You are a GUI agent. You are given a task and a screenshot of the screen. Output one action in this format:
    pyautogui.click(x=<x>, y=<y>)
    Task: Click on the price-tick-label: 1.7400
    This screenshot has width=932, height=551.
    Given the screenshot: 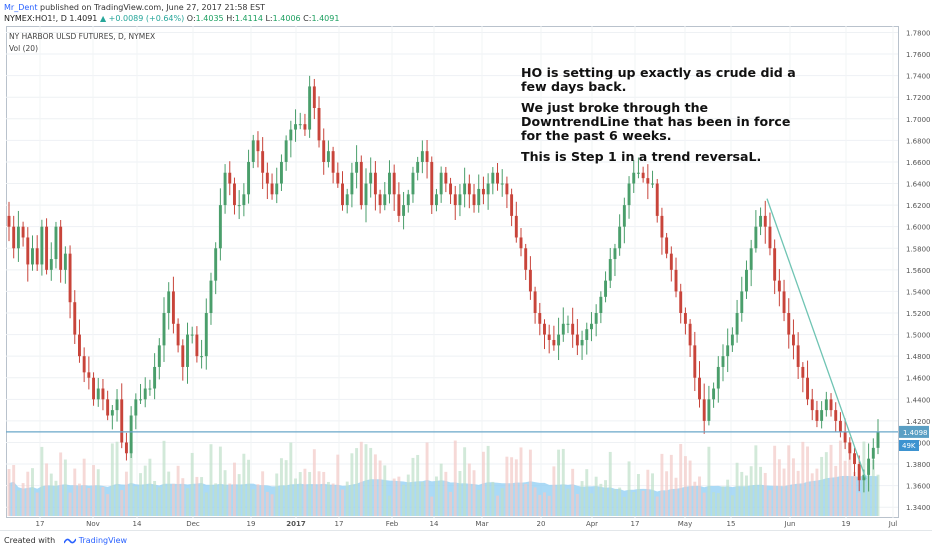 What is the action you would take?
    pyautogui.click(x=918, y=77)
    